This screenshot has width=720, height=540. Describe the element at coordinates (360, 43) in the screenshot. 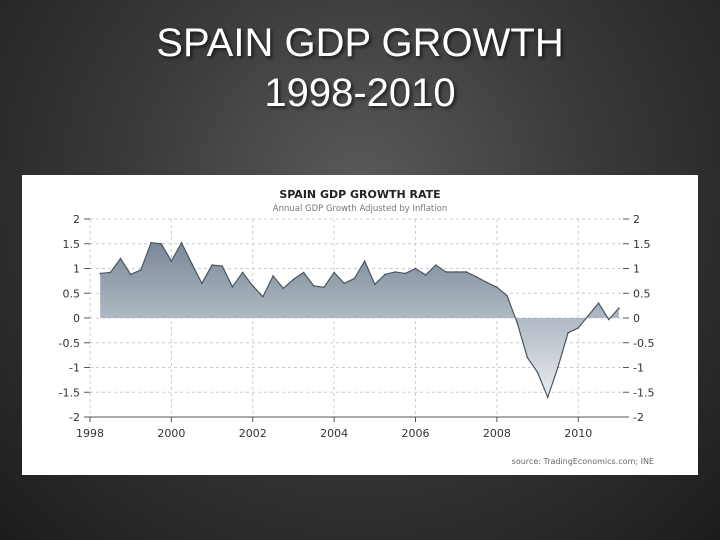

I see `slide-title-line1: SPAIN GDP GROWTH` at that location.